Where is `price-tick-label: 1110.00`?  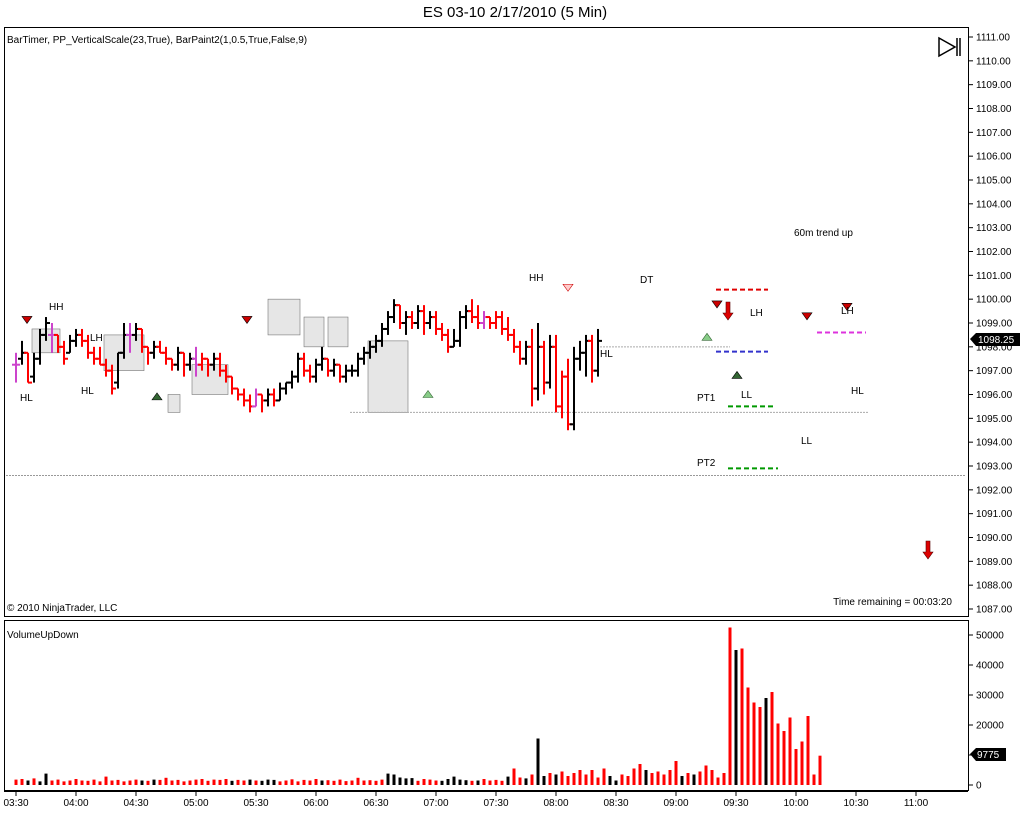 price-tick-label: 1110.00 is located at coordinates (993, 61).